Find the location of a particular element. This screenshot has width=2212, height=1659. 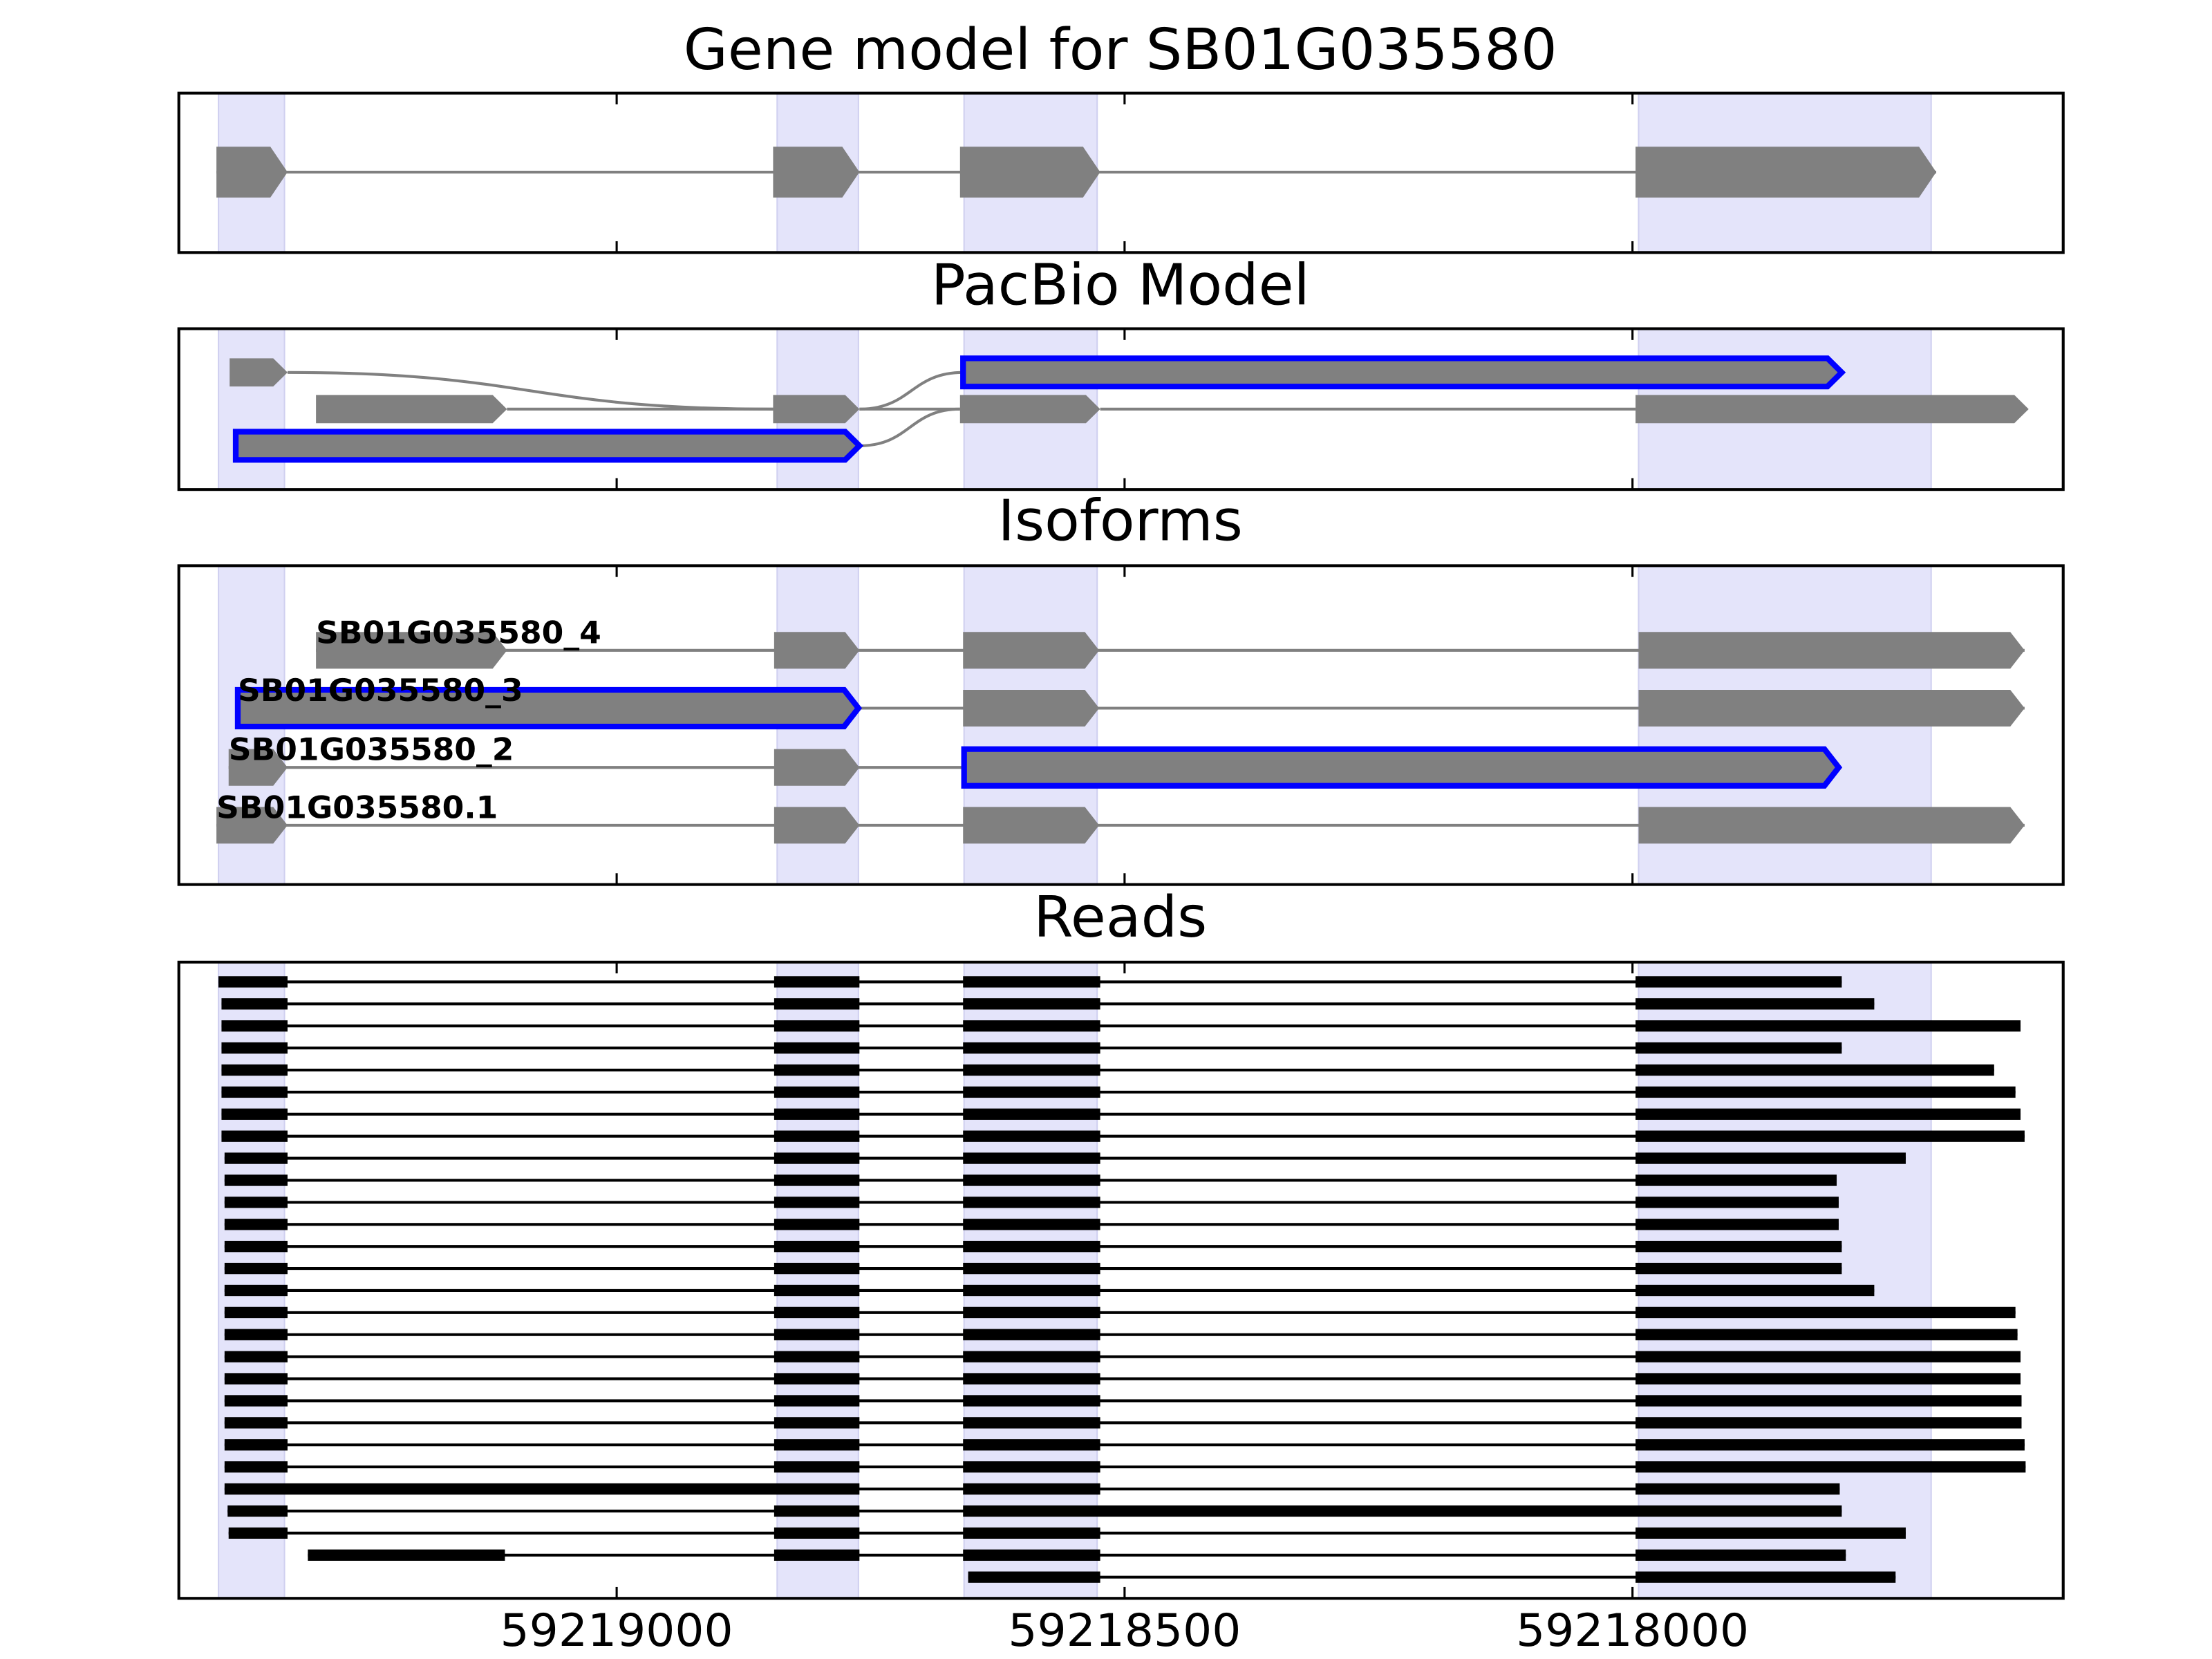

panel-title: PacBio Model is located at coordinates (1120, 285).